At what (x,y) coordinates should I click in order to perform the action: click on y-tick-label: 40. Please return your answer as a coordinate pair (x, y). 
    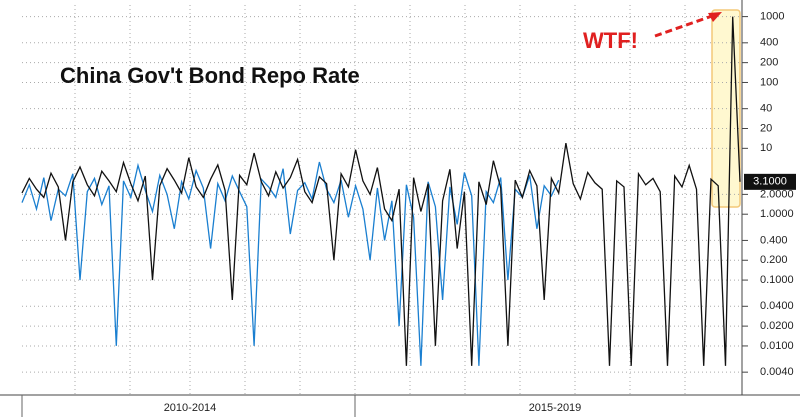
    Looking at the image, I should click on (766, 109).